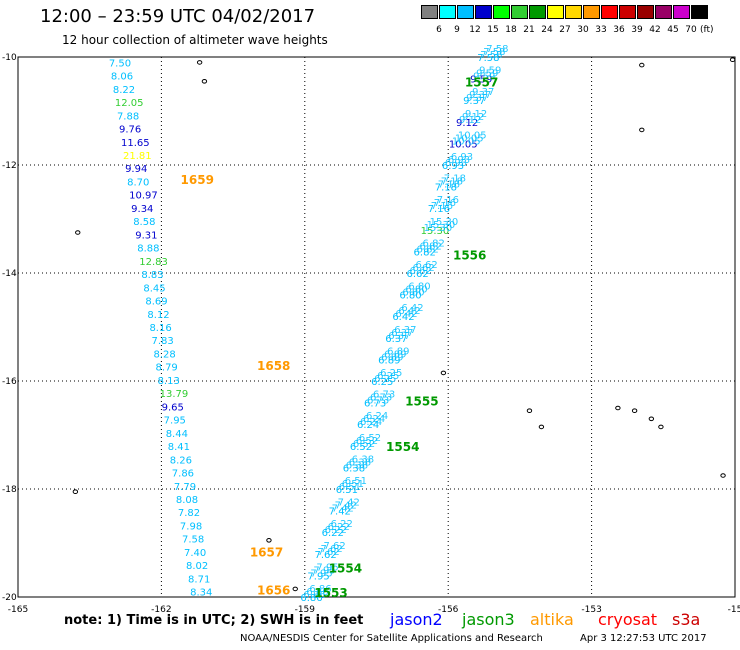 Image resolution: width=740 pixels, height=650 pixels. Describe the element at coordinates (161, 610) in the screenshot. I see `lon-tick-label: -162` at that location.